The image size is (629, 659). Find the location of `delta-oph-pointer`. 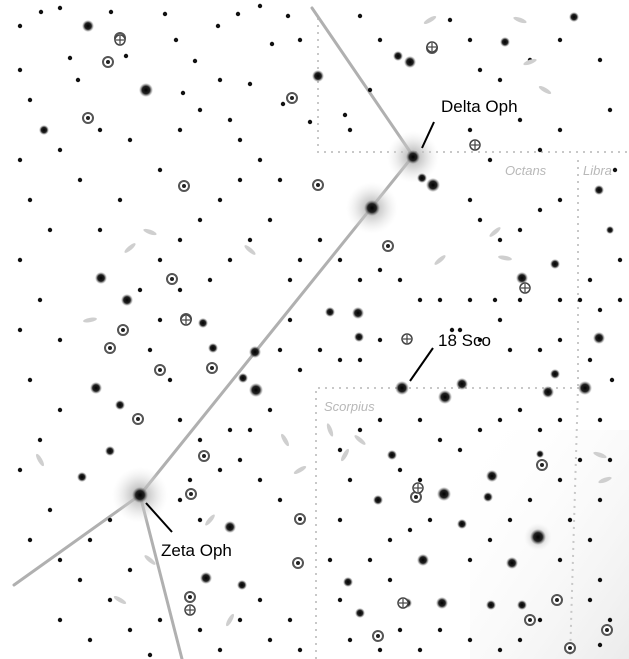

delta-oph-pointer is located at coordinates (428, 135).